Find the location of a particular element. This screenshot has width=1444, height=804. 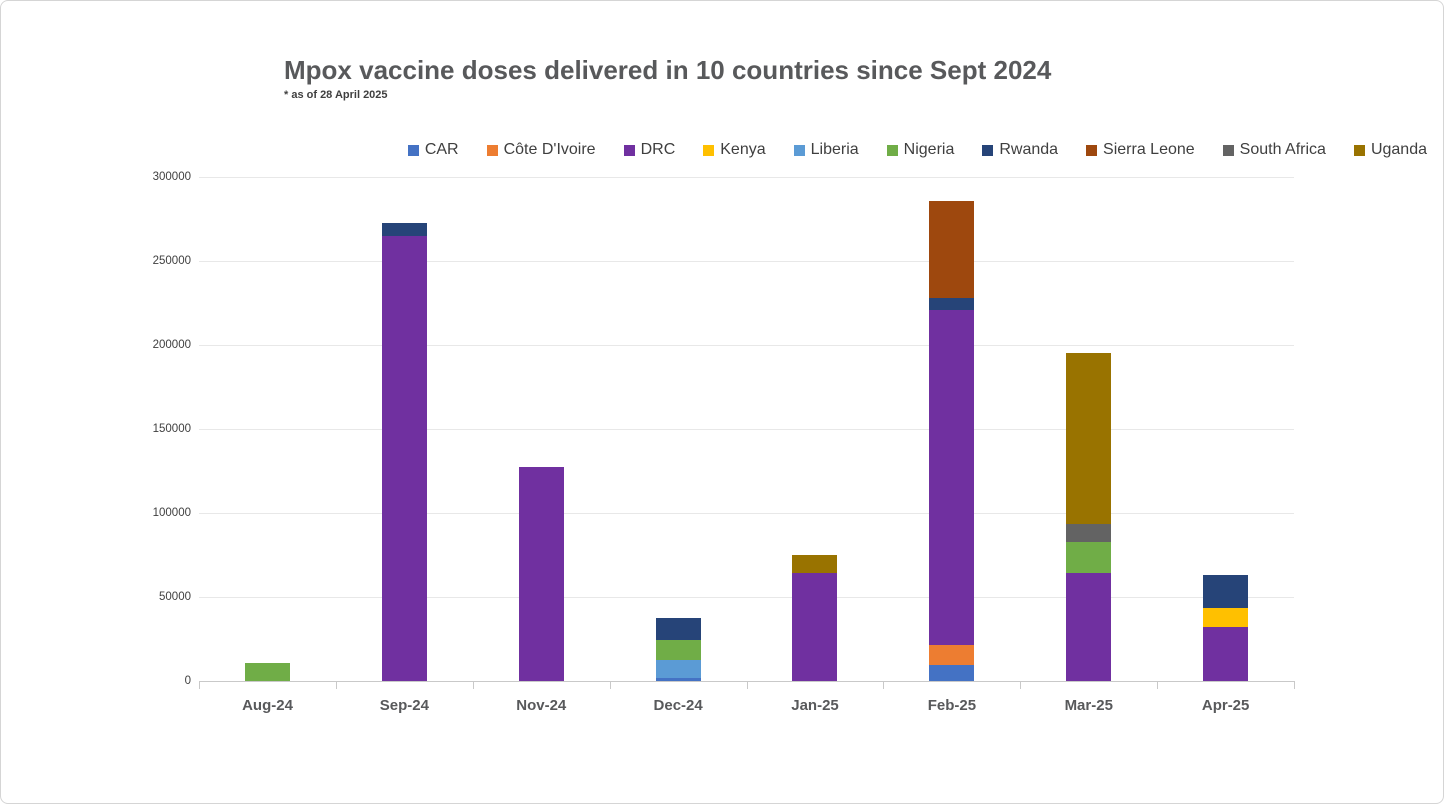

legend-label: Rwanda is located at coordinates (1029, 149).